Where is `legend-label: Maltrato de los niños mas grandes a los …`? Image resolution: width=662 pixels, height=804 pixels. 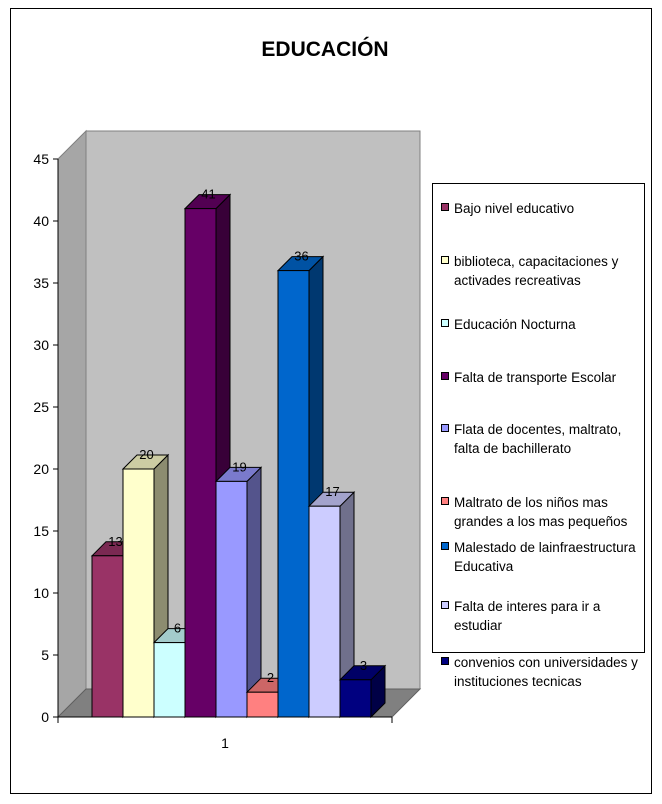 legend-label: Maltrato de los niños mas grandes a los … is located at coordinates (541, 512).